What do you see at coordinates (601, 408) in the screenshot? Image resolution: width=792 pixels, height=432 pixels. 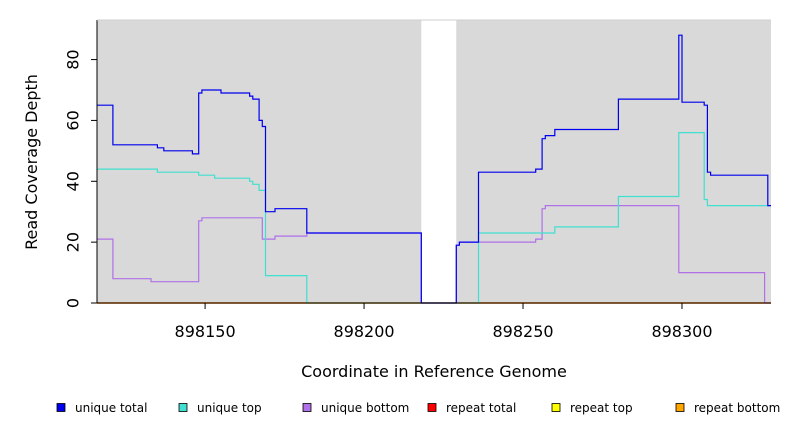 I see `legend-label-repeat-top: repeat top` at bounding box center [601, 408].